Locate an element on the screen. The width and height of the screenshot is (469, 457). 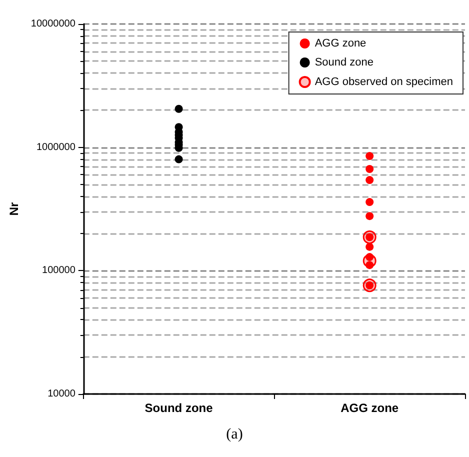
legend-label: AGG observed on specimen is located at coordinates (384, 82).